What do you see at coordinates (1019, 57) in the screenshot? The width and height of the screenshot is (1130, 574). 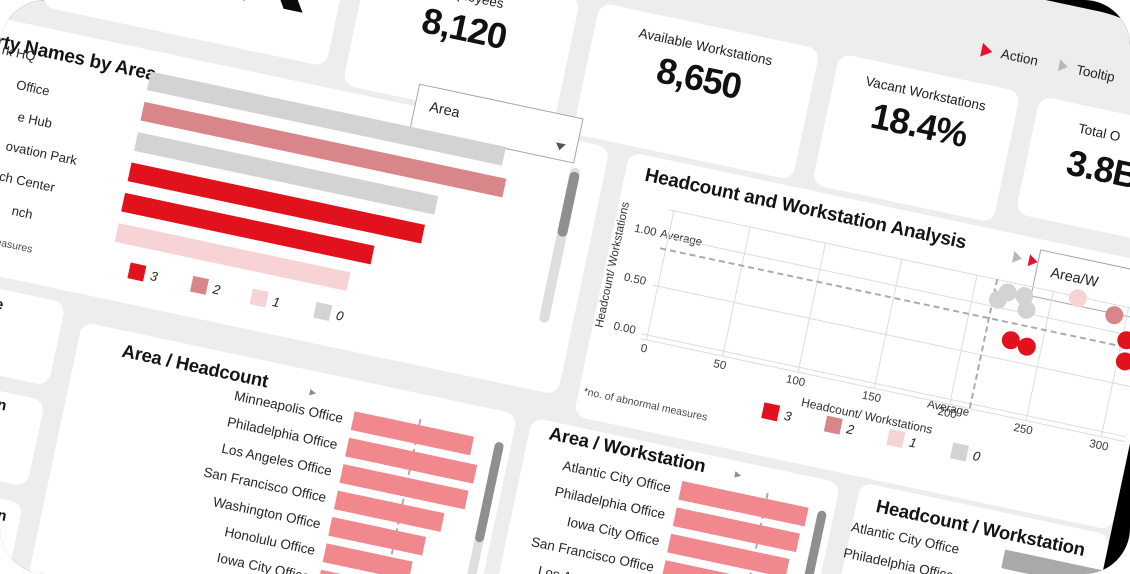 I see `action-label: Action` at bounding box center [1019, 57].